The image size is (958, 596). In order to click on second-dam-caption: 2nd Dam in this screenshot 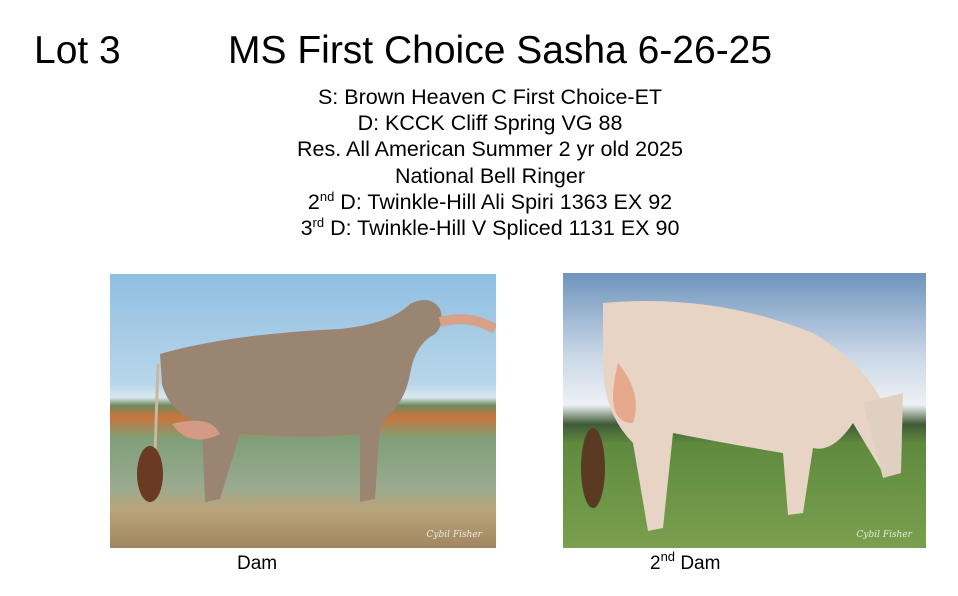, I will do `click(685, 562)`.